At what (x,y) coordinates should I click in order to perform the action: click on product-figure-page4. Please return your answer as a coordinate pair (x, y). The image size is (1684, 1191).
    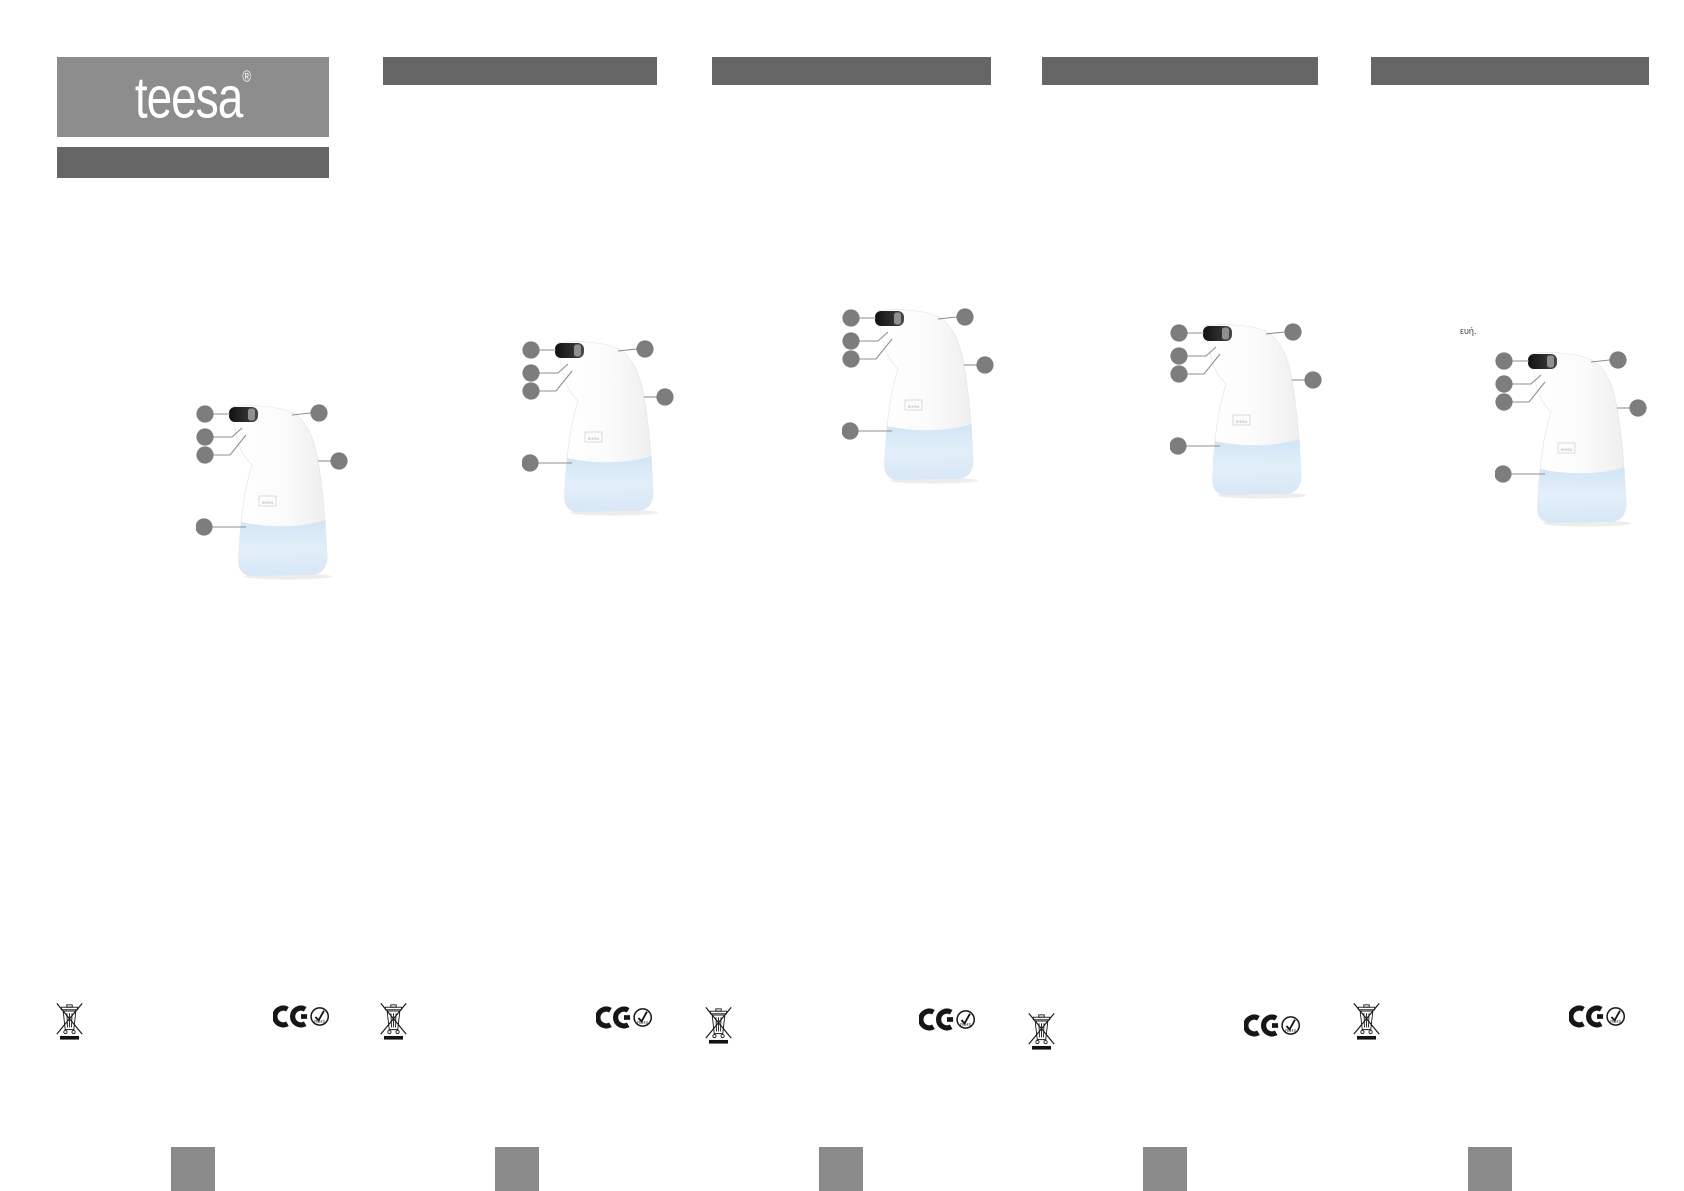
    Looking at the image, I should click on (1246, 411).